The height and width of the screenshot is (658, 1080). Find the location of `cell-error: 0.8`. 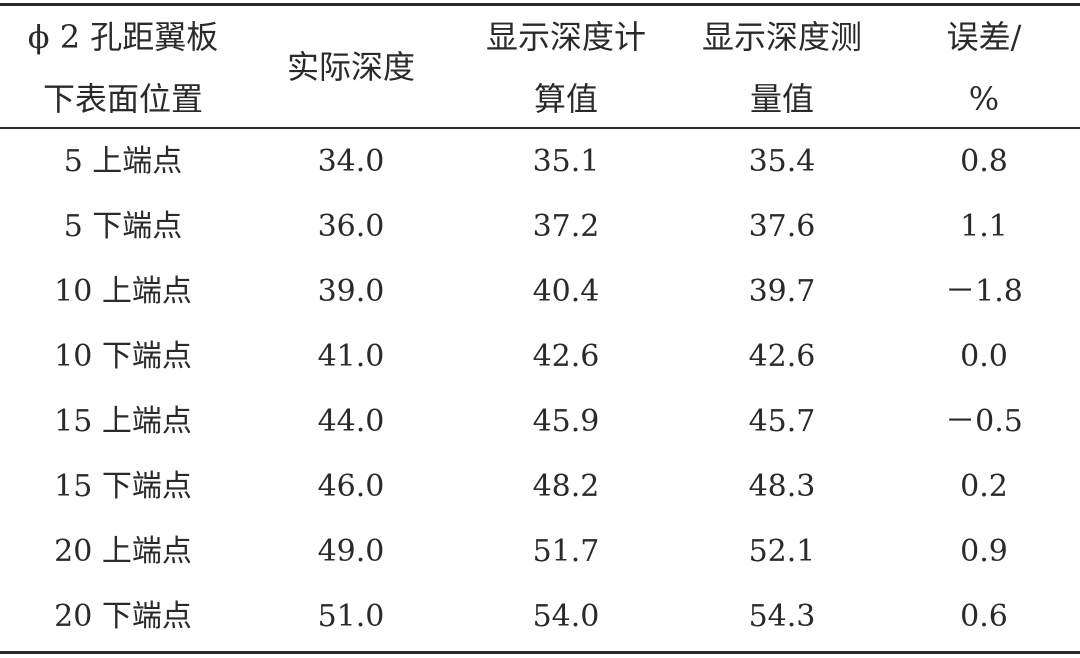

cell-error: 0.8 is located at coordinates (984, 161).